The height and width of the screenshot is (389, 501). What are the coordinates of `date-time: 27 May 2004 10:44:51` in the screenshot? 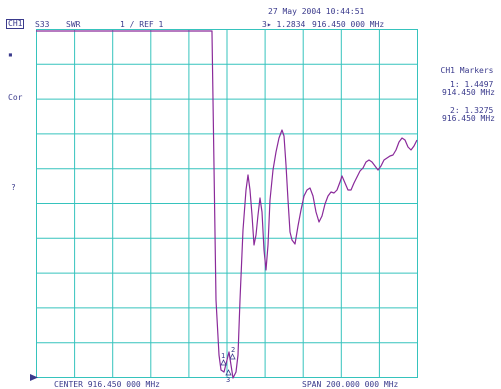 It's located at (316, 11).